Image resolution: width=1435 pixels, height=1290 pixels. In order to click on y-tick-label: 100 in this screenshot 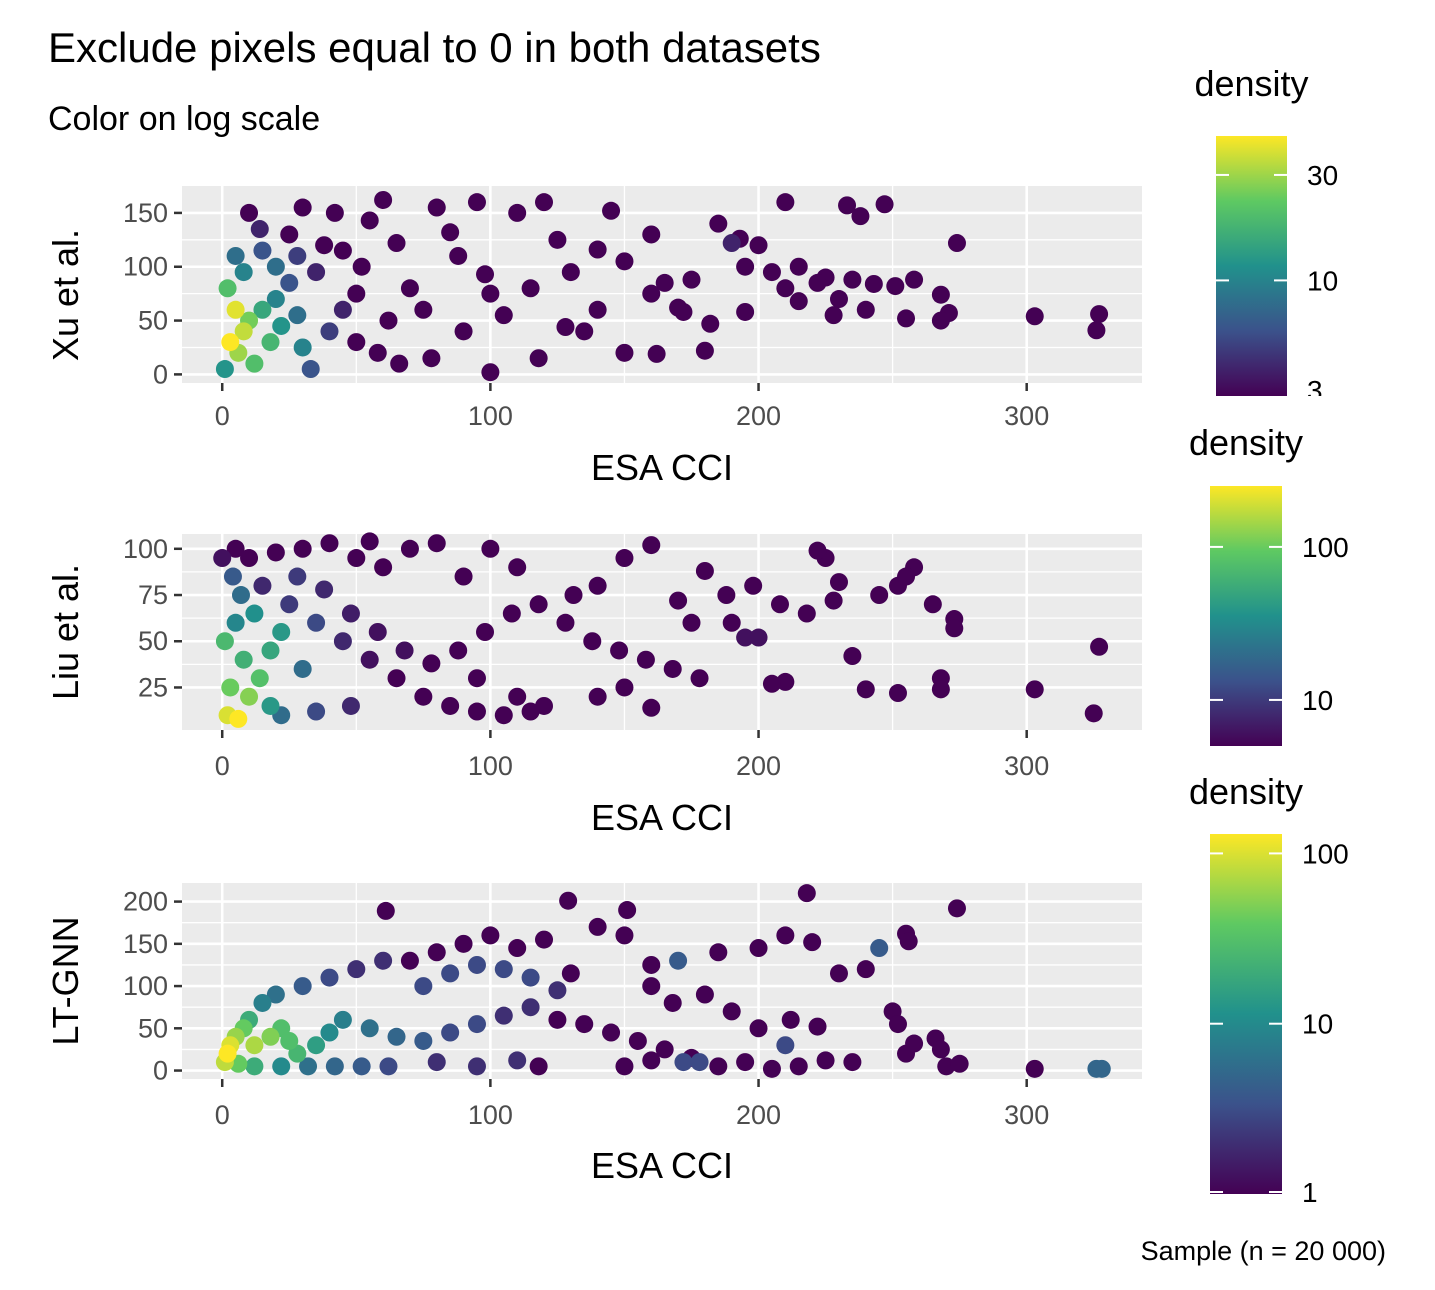, I will do `click(145, 986)`.